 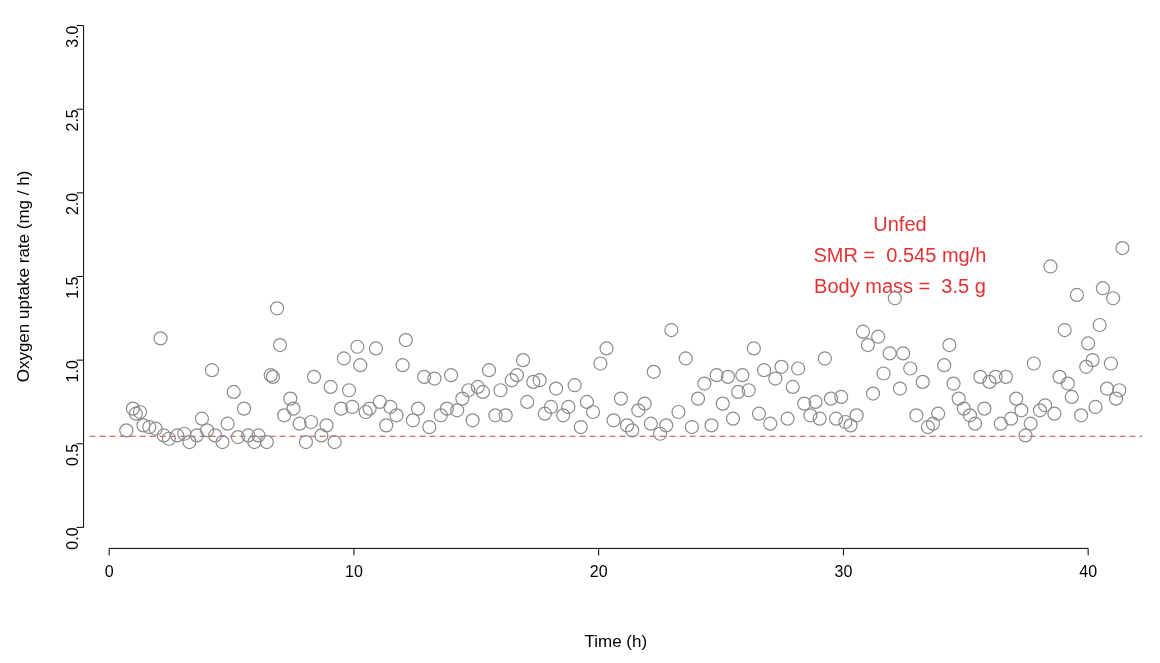 What do you see at coordinates (616, 642) in the screenshot?
I see `x-axis-title: Time (h)` at bounding box center [616, 642].